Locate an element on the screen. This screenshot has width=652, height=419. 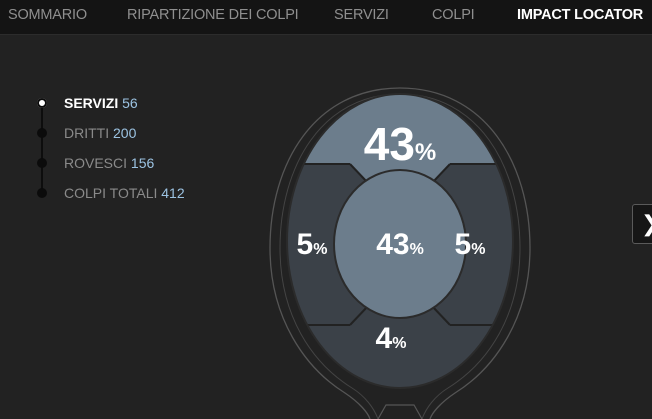
chevron-right-icon: ❯ is located at coordinates (646, 224).